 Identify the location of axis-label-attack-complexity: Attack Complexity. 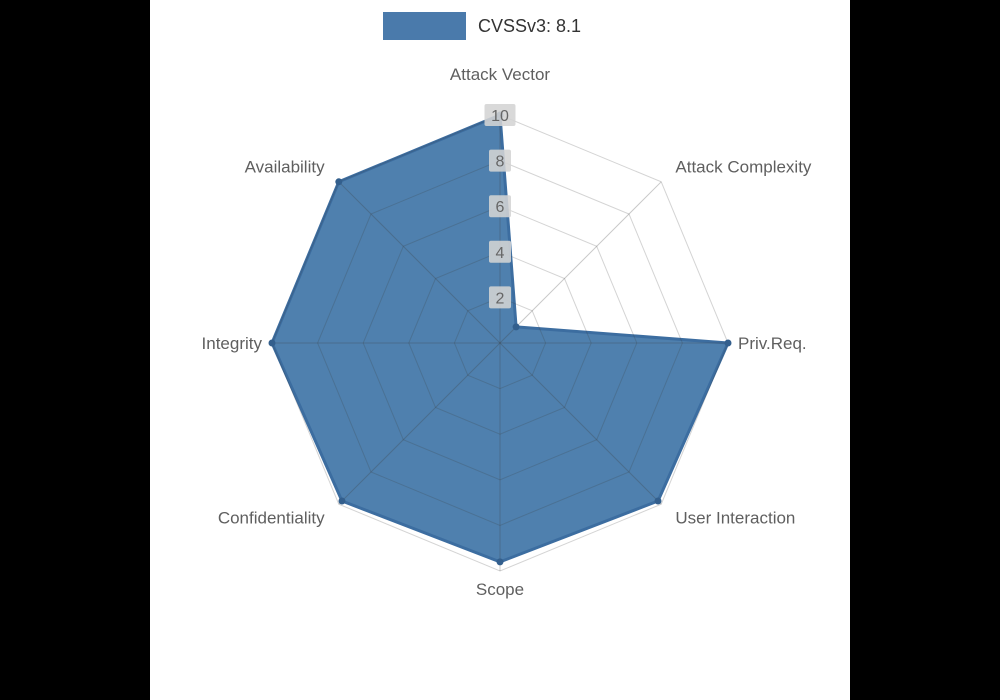
(743, 167).